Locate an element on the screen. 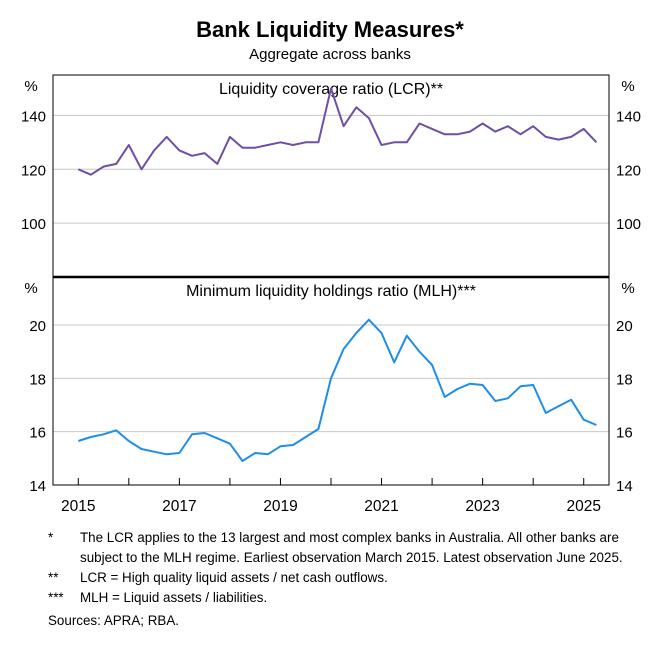  y-tick-label-right: 120 is located at coordinates (628, 170).